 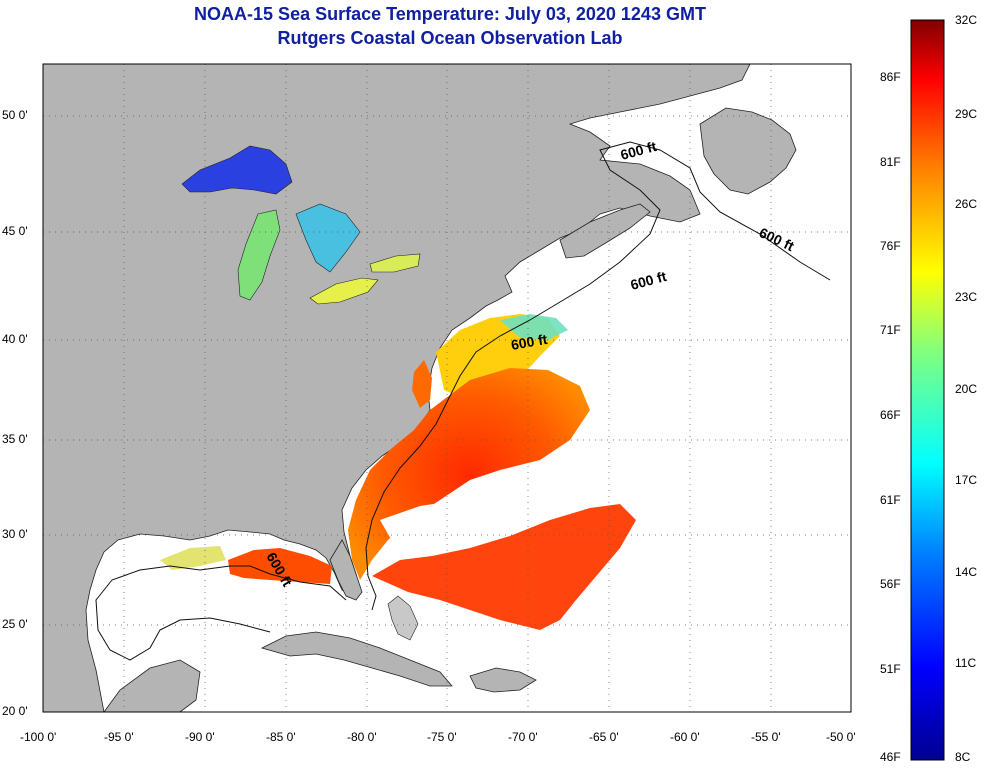 What do you see at coordinates (890, 757) in the screenshot?
I see `colorbar-f-46: 46F` at bounding box center [890, 757].